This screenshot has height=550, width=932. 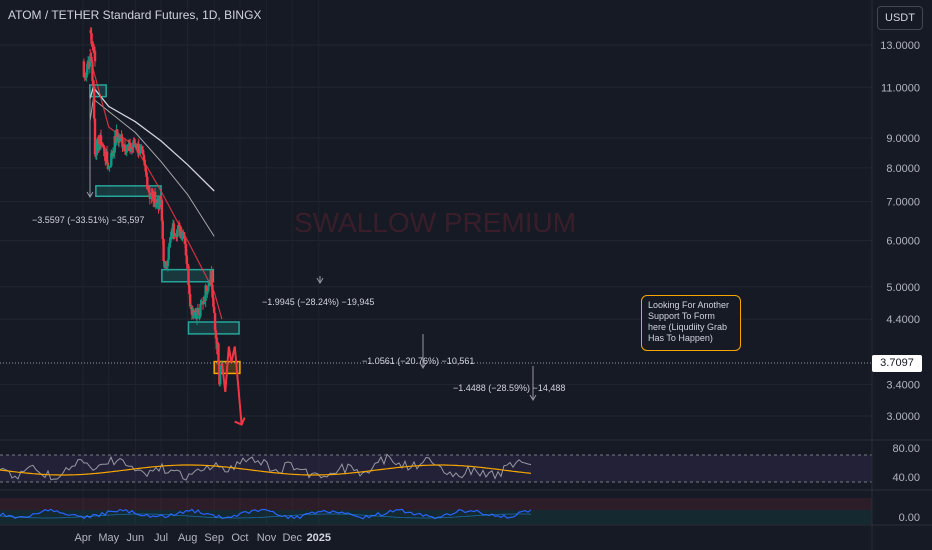 I want to click on currency-unit-button: USDT, so click(x=900, y=18).